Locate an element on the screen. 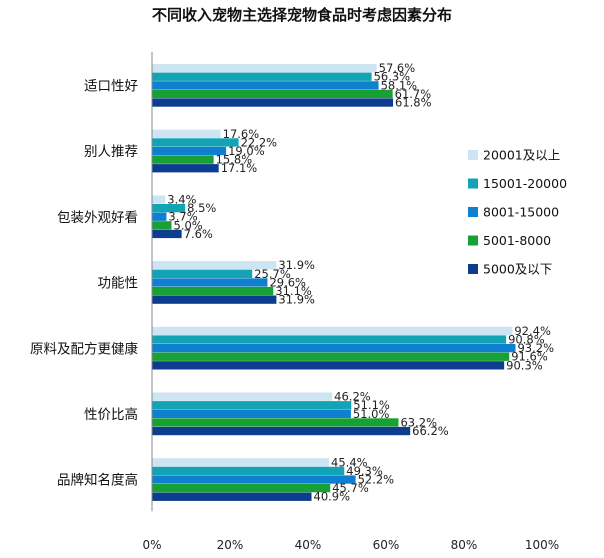  data-label: 63.2% is located at coordinates (418, 422).